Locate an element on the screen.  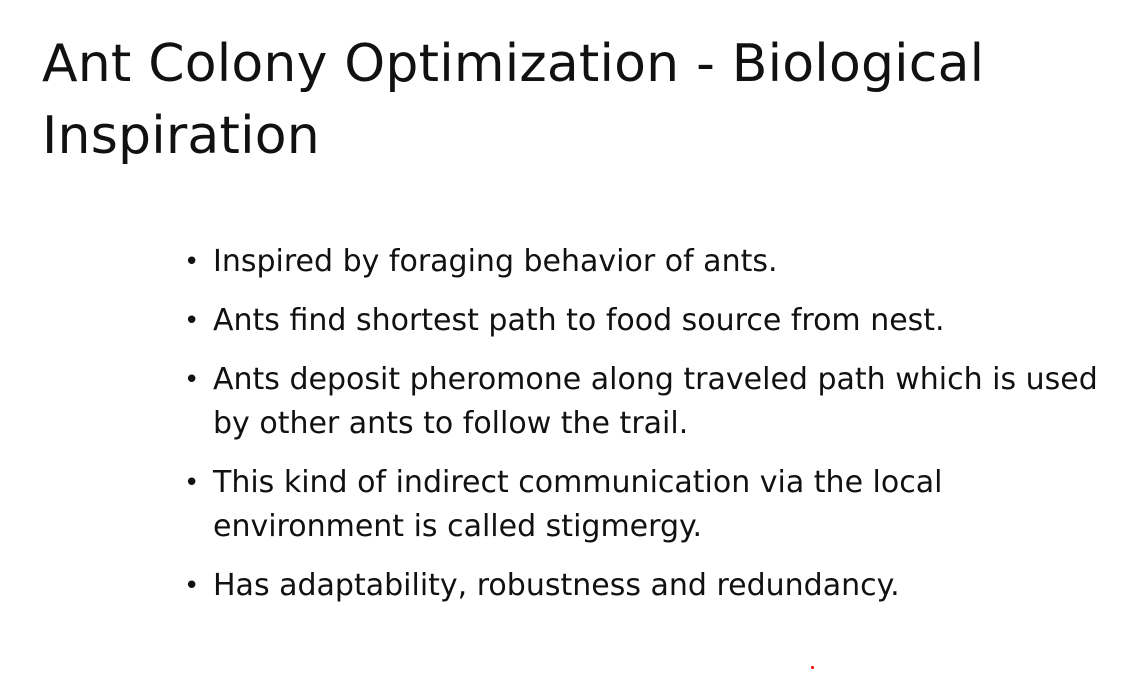
bullet-item: • Inspired by foraging behavior of ants. is located at coordinates (654, 262).